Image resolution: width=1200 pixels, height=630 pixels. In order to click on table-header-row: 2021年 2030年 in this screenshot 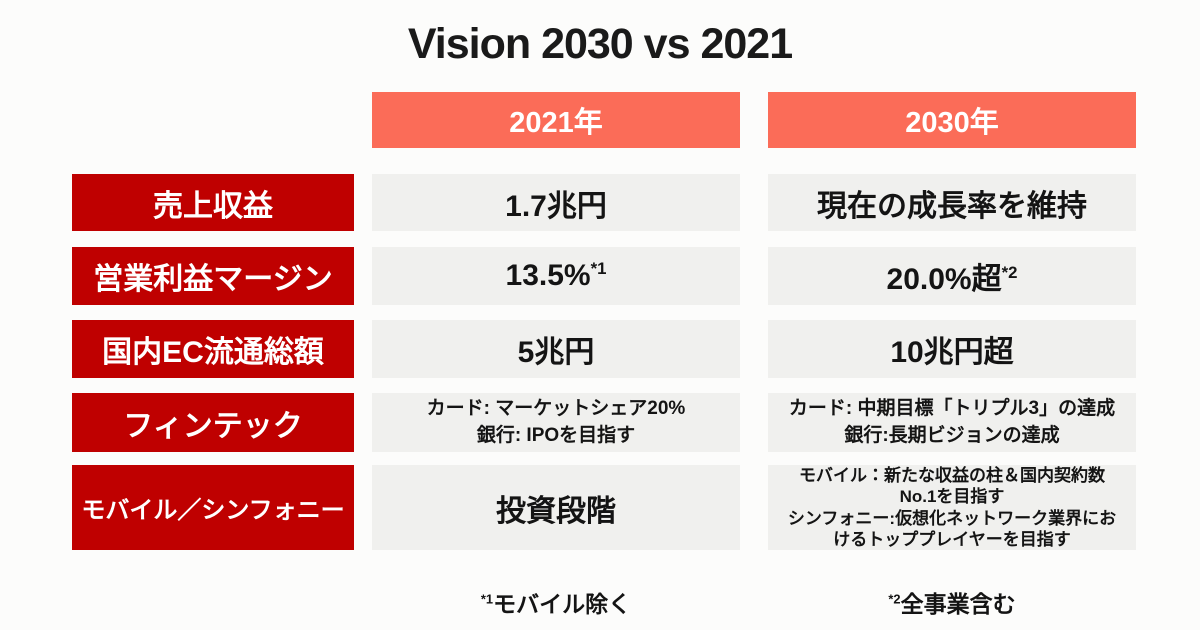, I will do `click(604, 120)`.